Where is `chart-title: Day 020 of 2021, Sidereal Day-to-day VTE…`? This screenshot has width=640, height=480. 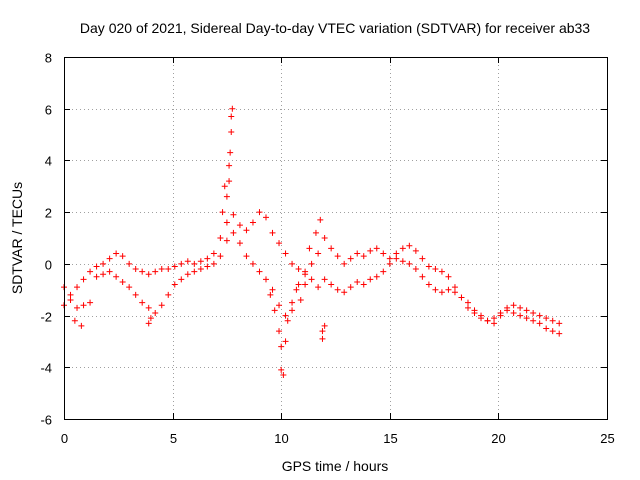
chart-title: Day 020 of 2021, Sidereal Day-to-day VTE… is located at coordinates (335, 28).